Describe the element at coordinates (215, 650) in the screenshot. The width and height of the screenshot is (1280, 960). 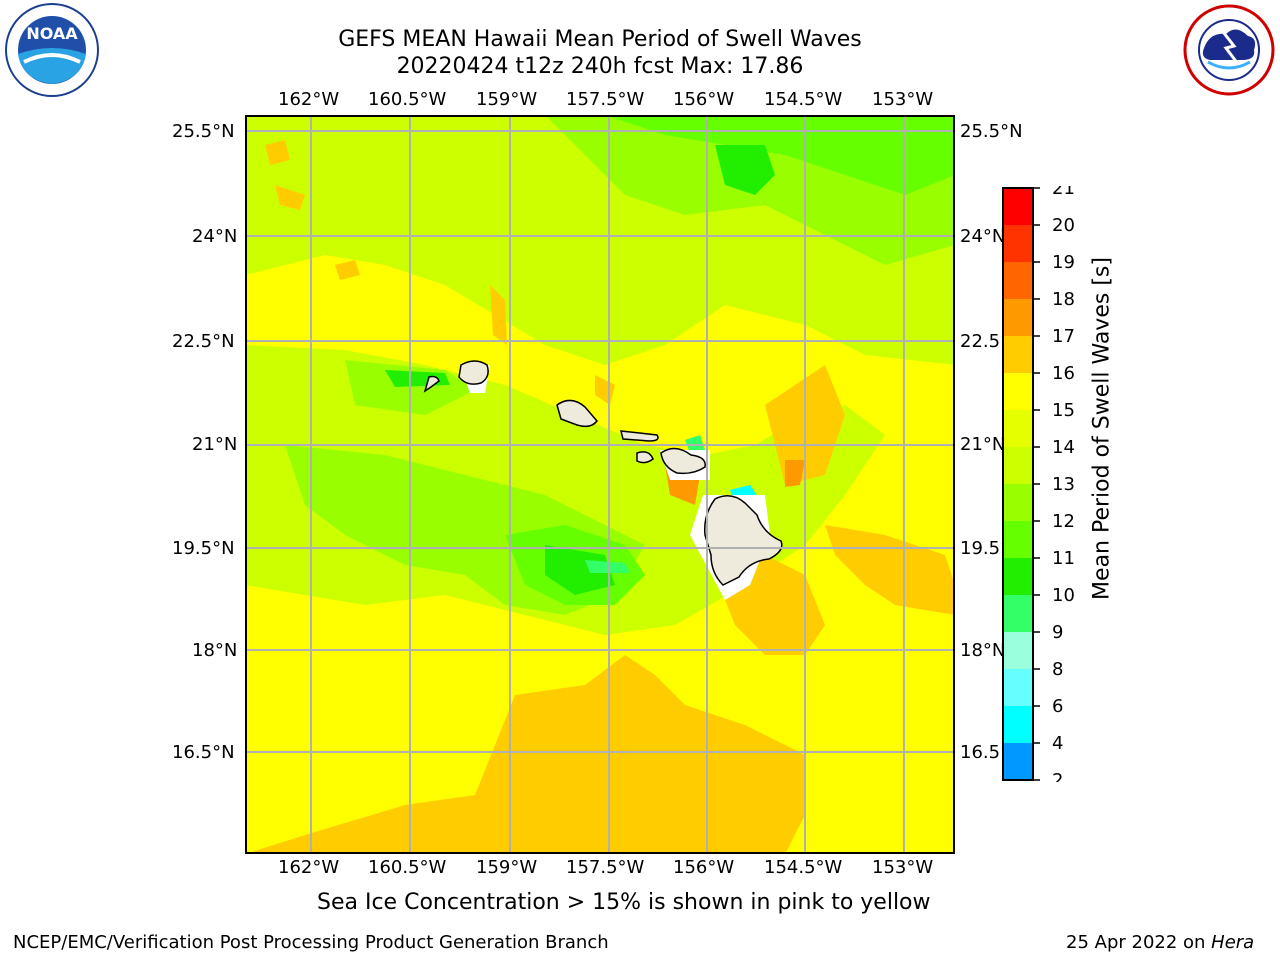
I see `lat-label-left: 18°N` at that location.